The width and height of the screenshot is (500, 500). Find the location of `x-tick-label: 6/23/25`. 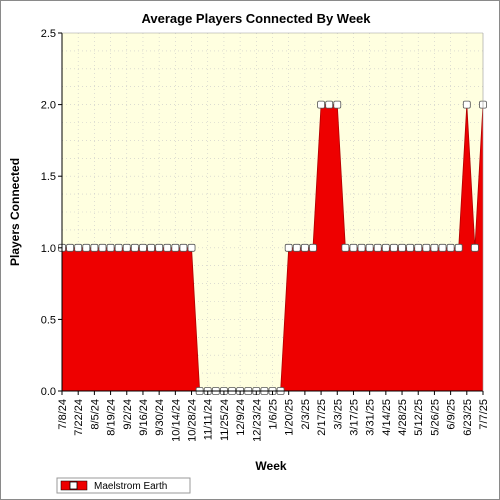

x-tick-label: 6/23/25 is located at coordinates (468, 417).